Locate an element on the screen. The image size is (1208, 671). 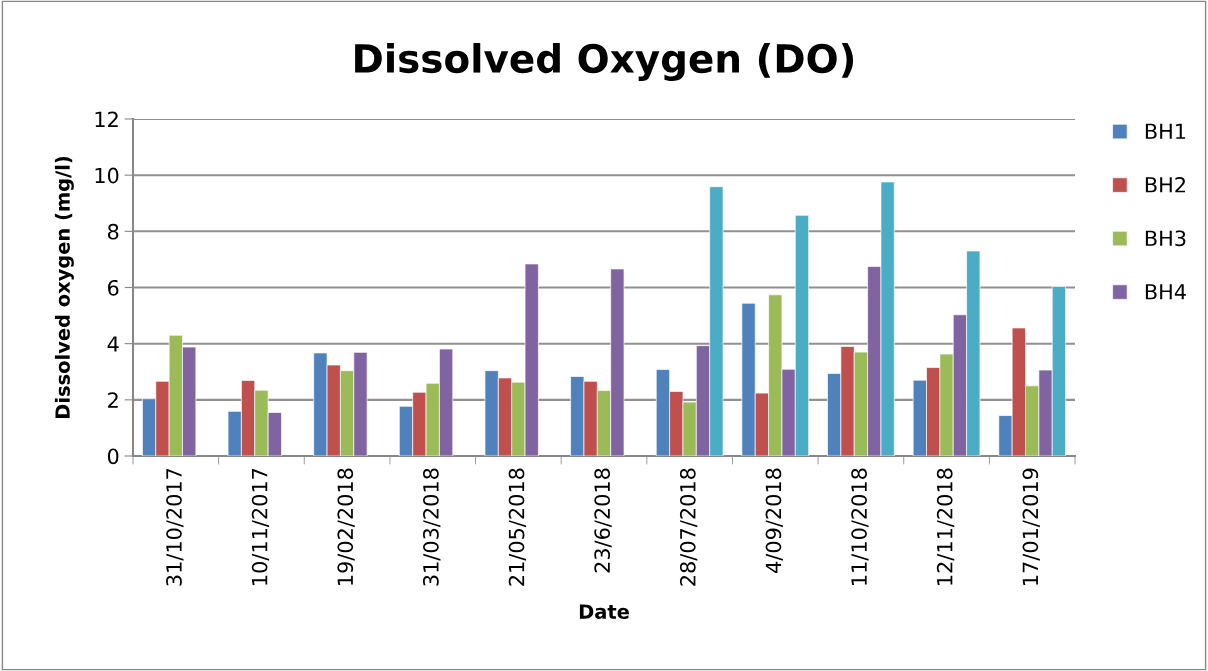
legend-label: BH2 is located at coordinates (1165, 184).